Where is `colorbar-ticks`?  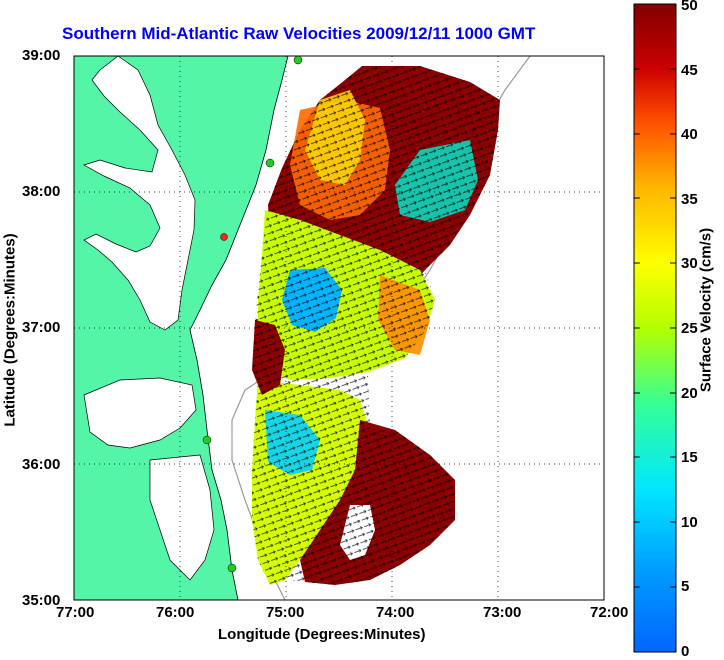
colorbar-ticks is located at coordinates (655, 328).